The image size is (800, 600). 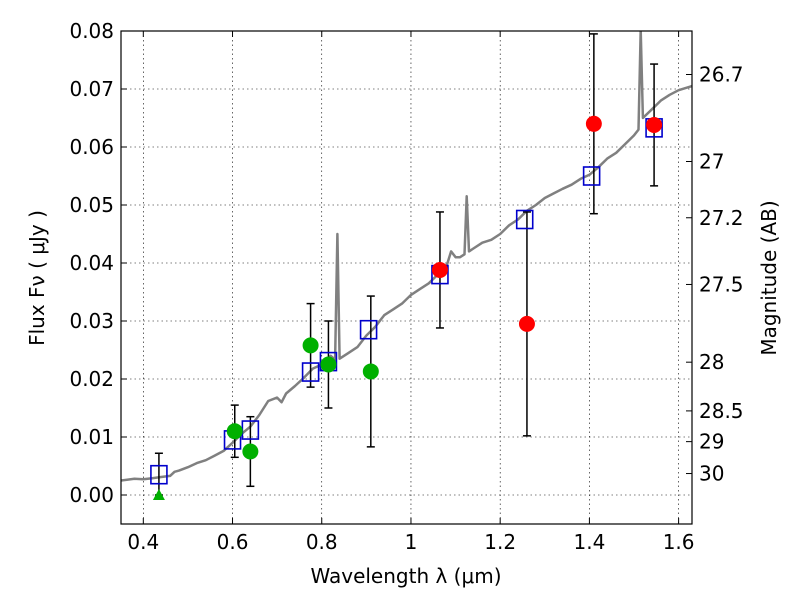 I want to click on y-tick-label: 0.05, so click(x=91, y=205).